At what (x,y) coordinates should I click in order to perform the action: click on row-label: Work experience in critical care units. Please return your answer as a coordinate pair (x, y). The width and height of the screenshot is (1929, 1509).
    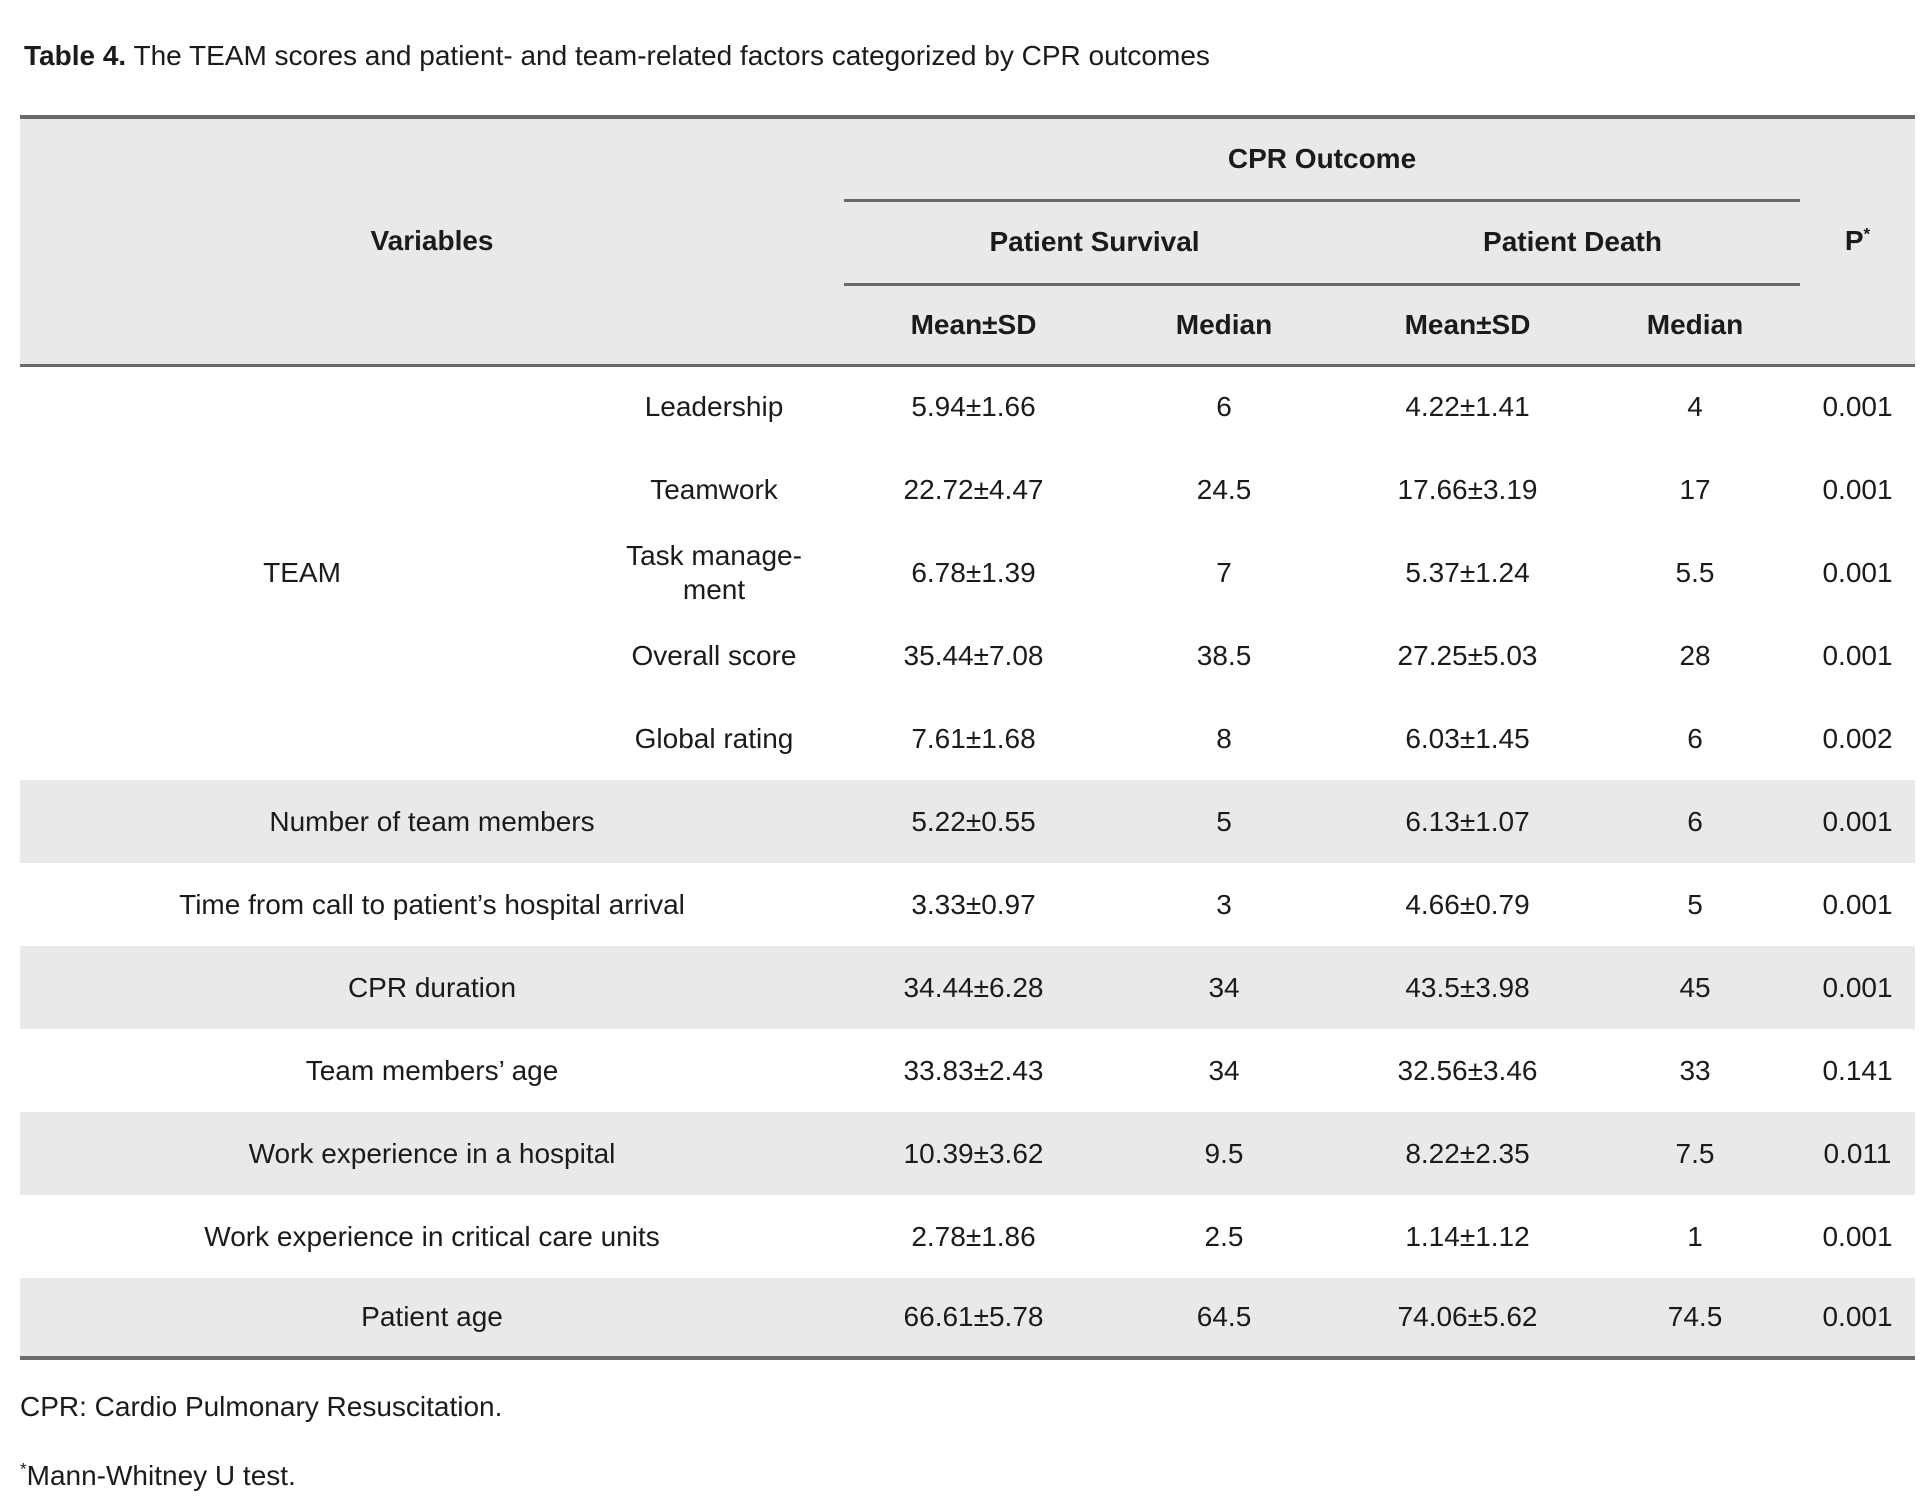
    Looking at the image, I should click on (432, 1236).